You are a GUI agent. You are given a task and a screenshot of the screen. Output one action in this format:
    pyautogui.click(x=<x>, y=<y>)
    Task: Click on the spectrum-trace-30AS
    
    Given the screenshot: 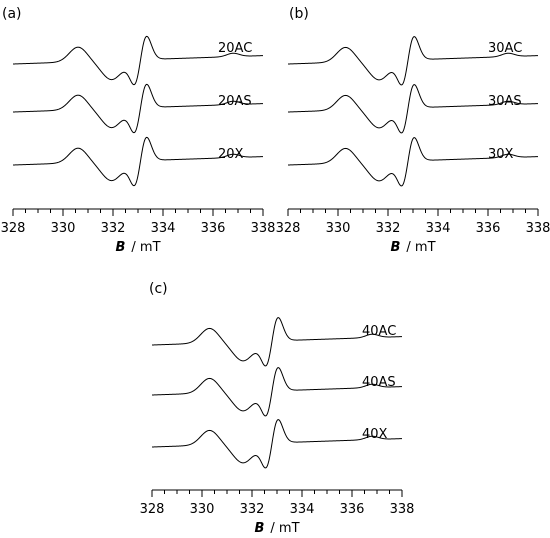 What is the action you would take?
    pyautogui.click(x=413, y=109)
    